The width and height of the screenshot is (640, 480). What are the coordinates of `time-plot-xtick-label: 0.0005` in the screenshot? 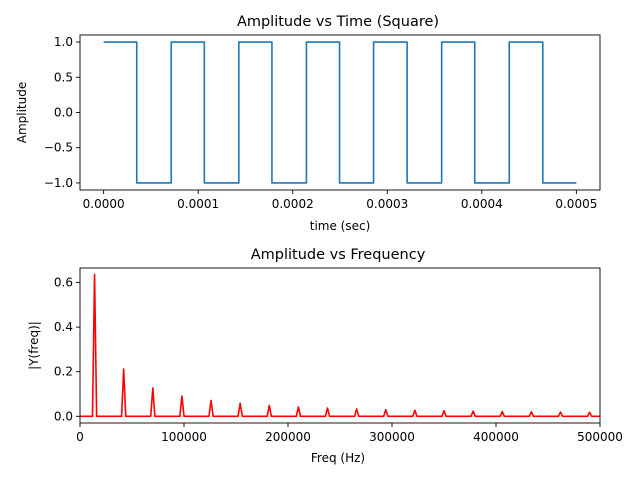 It's located at (576, 204).